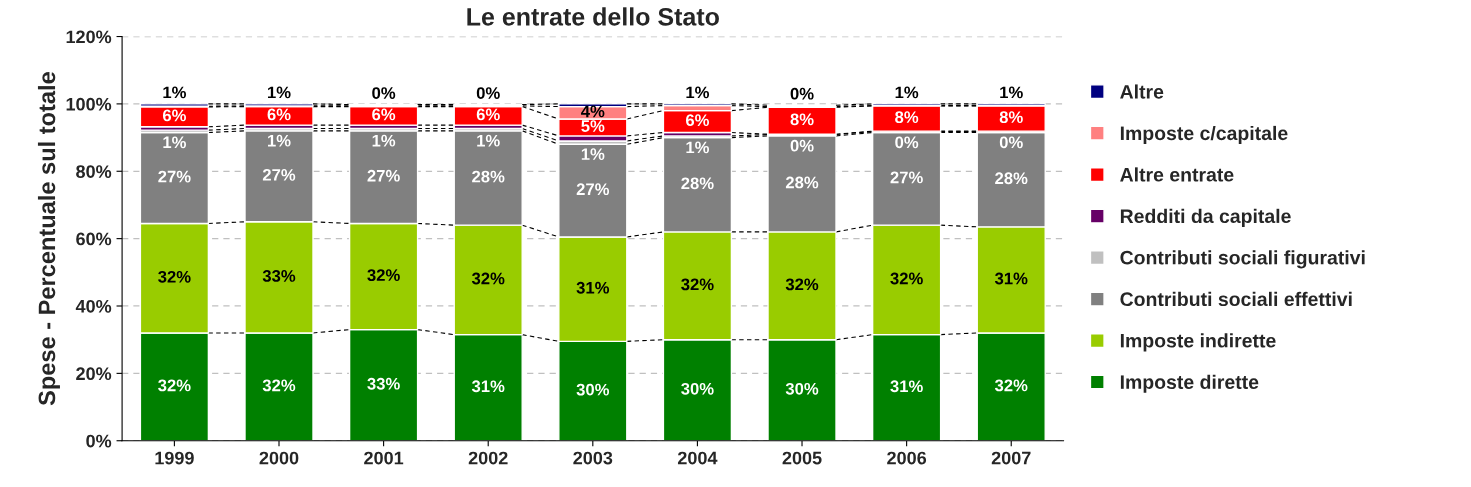  I want to click on x-tick-label: 2005, so click(802, 458).